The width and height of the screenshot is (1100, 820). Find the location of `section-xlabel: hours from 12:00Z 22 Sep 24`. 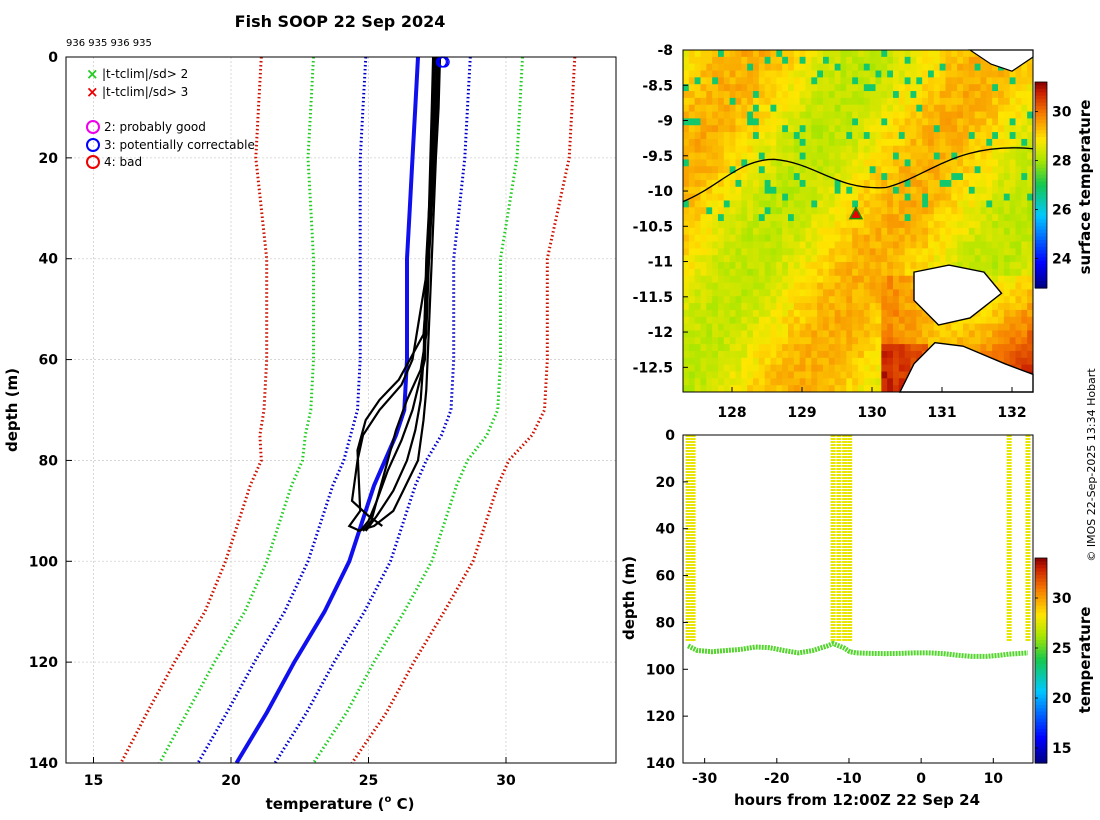

section-xlabel: hours from 12:00Z 22 Sep 24 is located at coordinates (857, 800).